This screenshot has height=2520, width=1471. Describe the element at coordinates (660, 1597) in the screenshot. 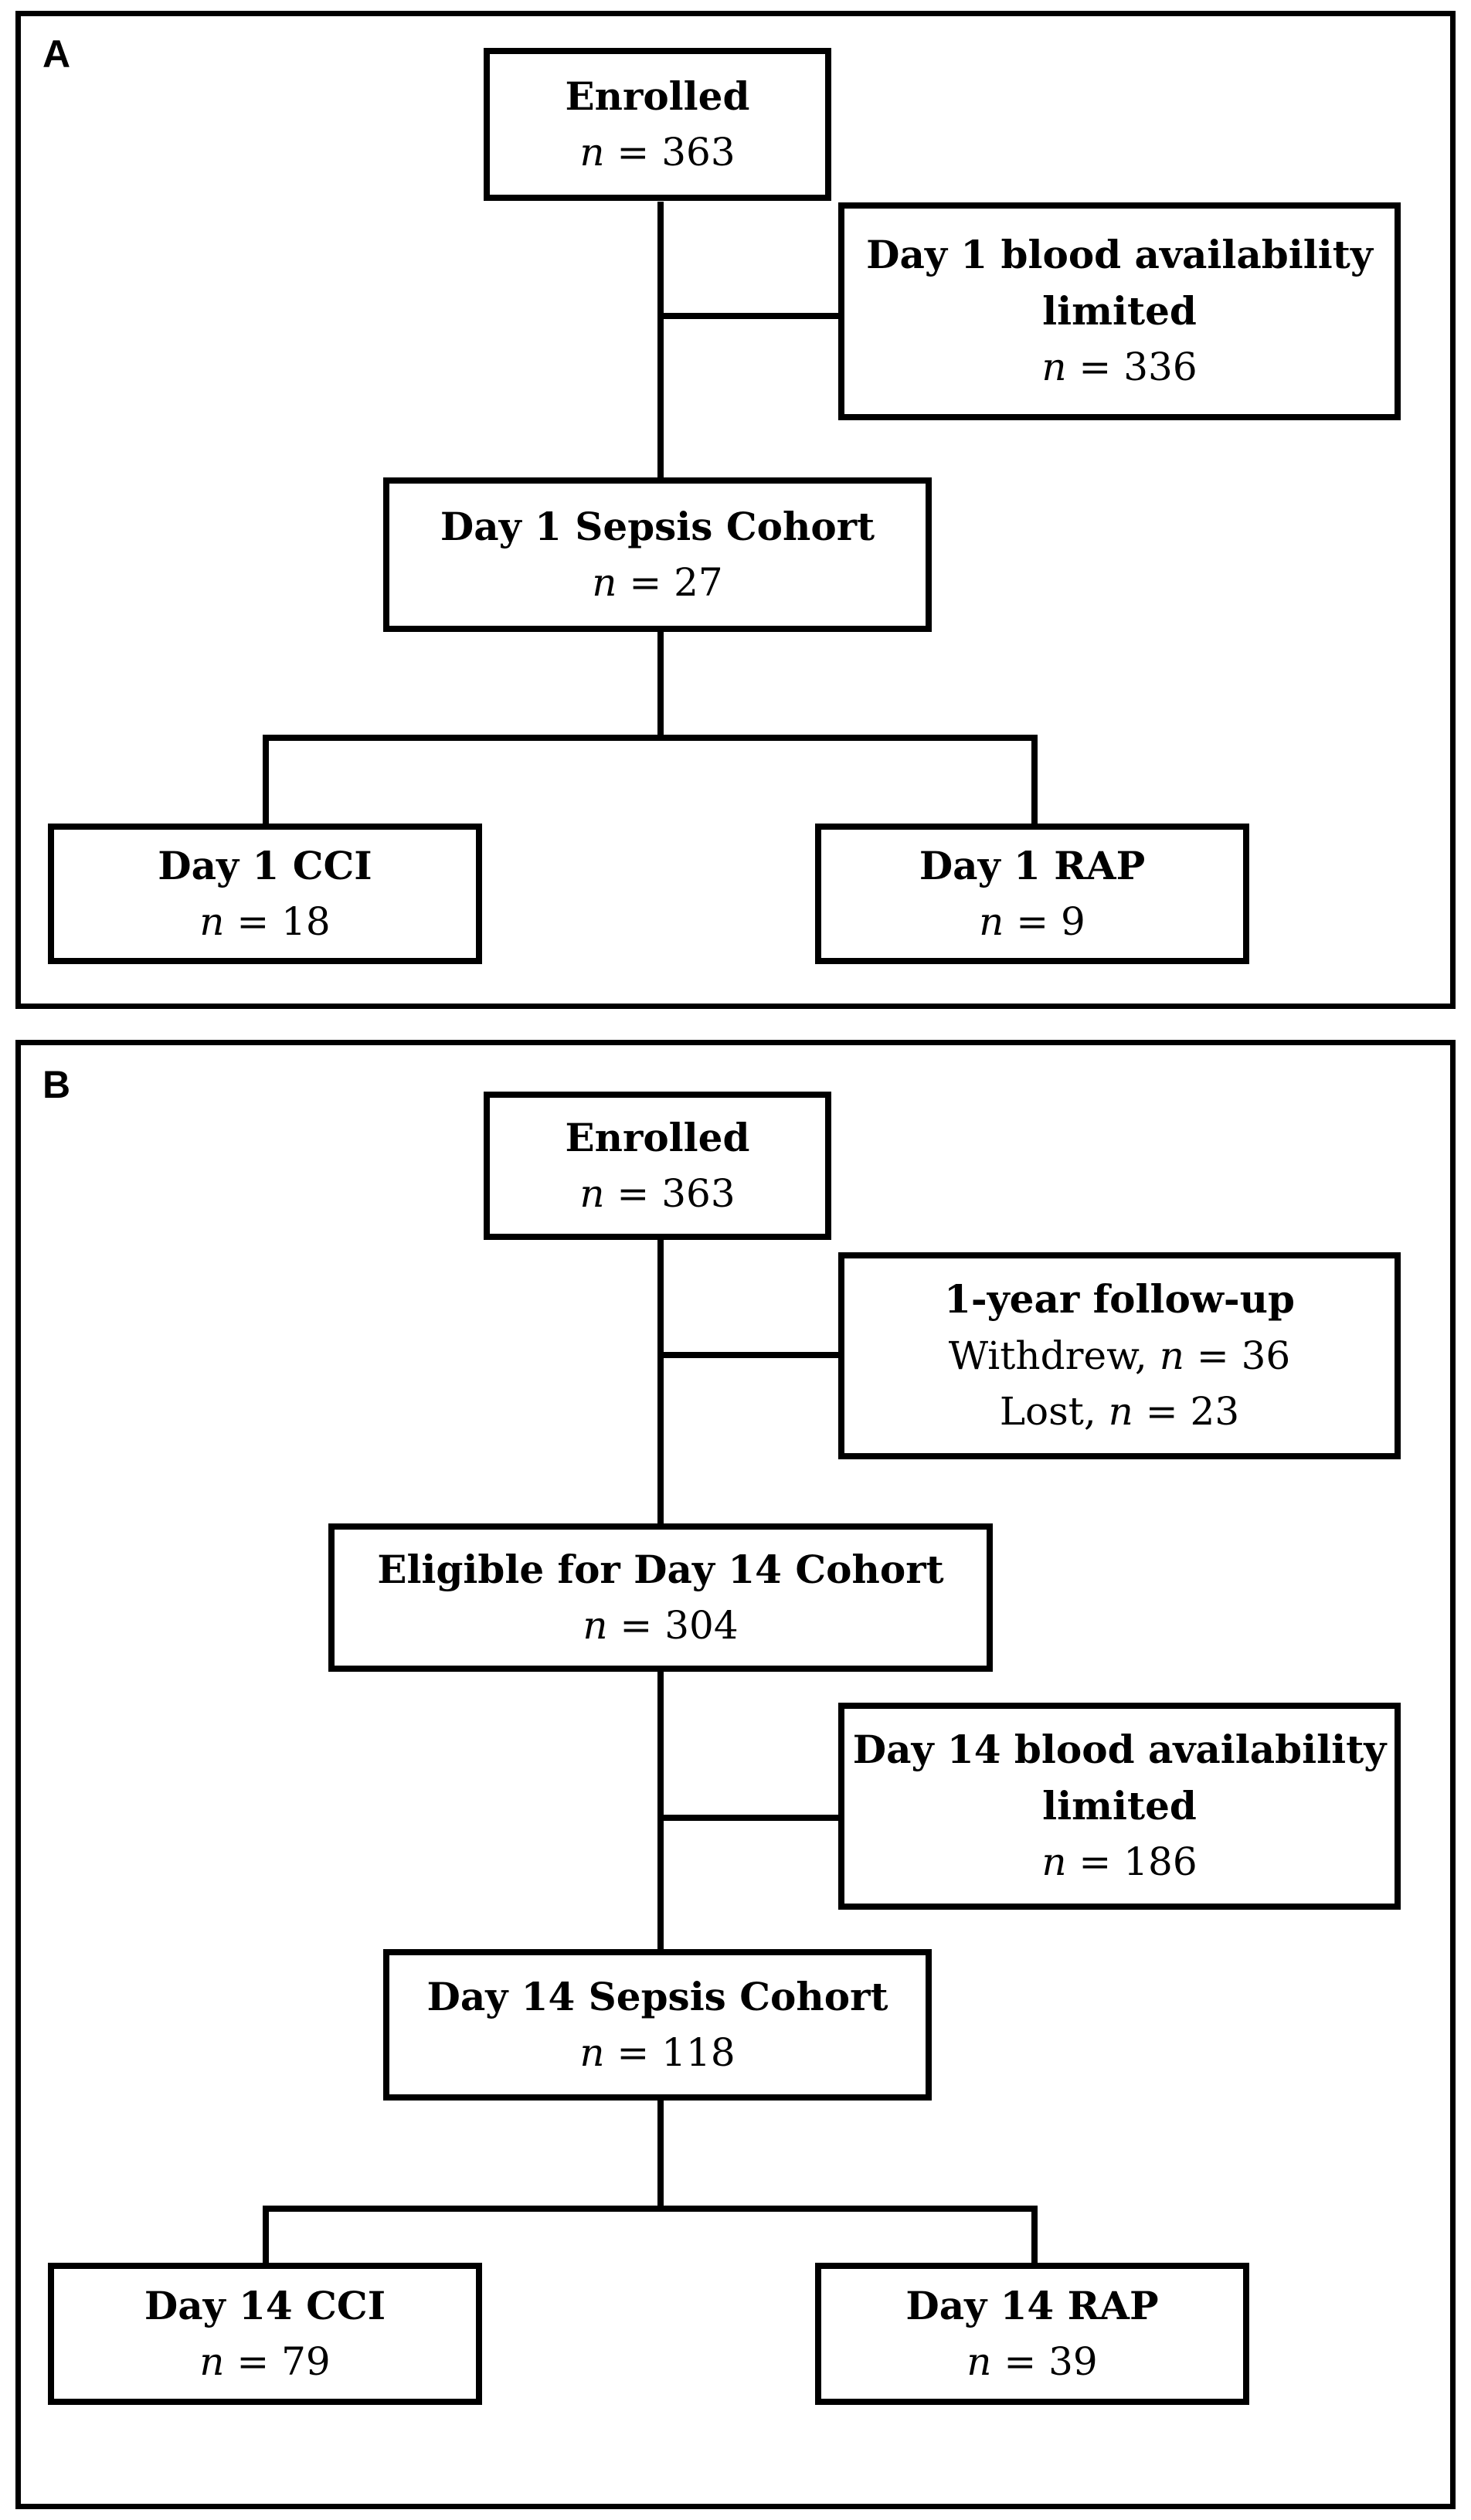

I see `box-eligible-b: Eligible for Day 14 Cohort n = 304` at that location.